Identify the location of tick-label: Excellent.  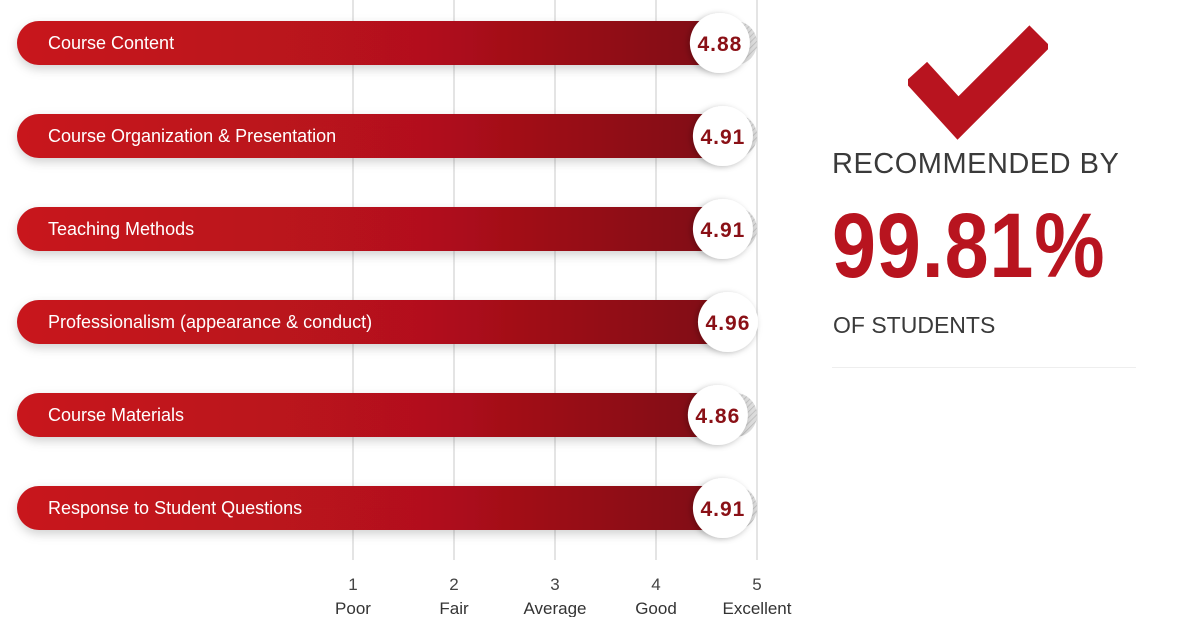
(757, 608).